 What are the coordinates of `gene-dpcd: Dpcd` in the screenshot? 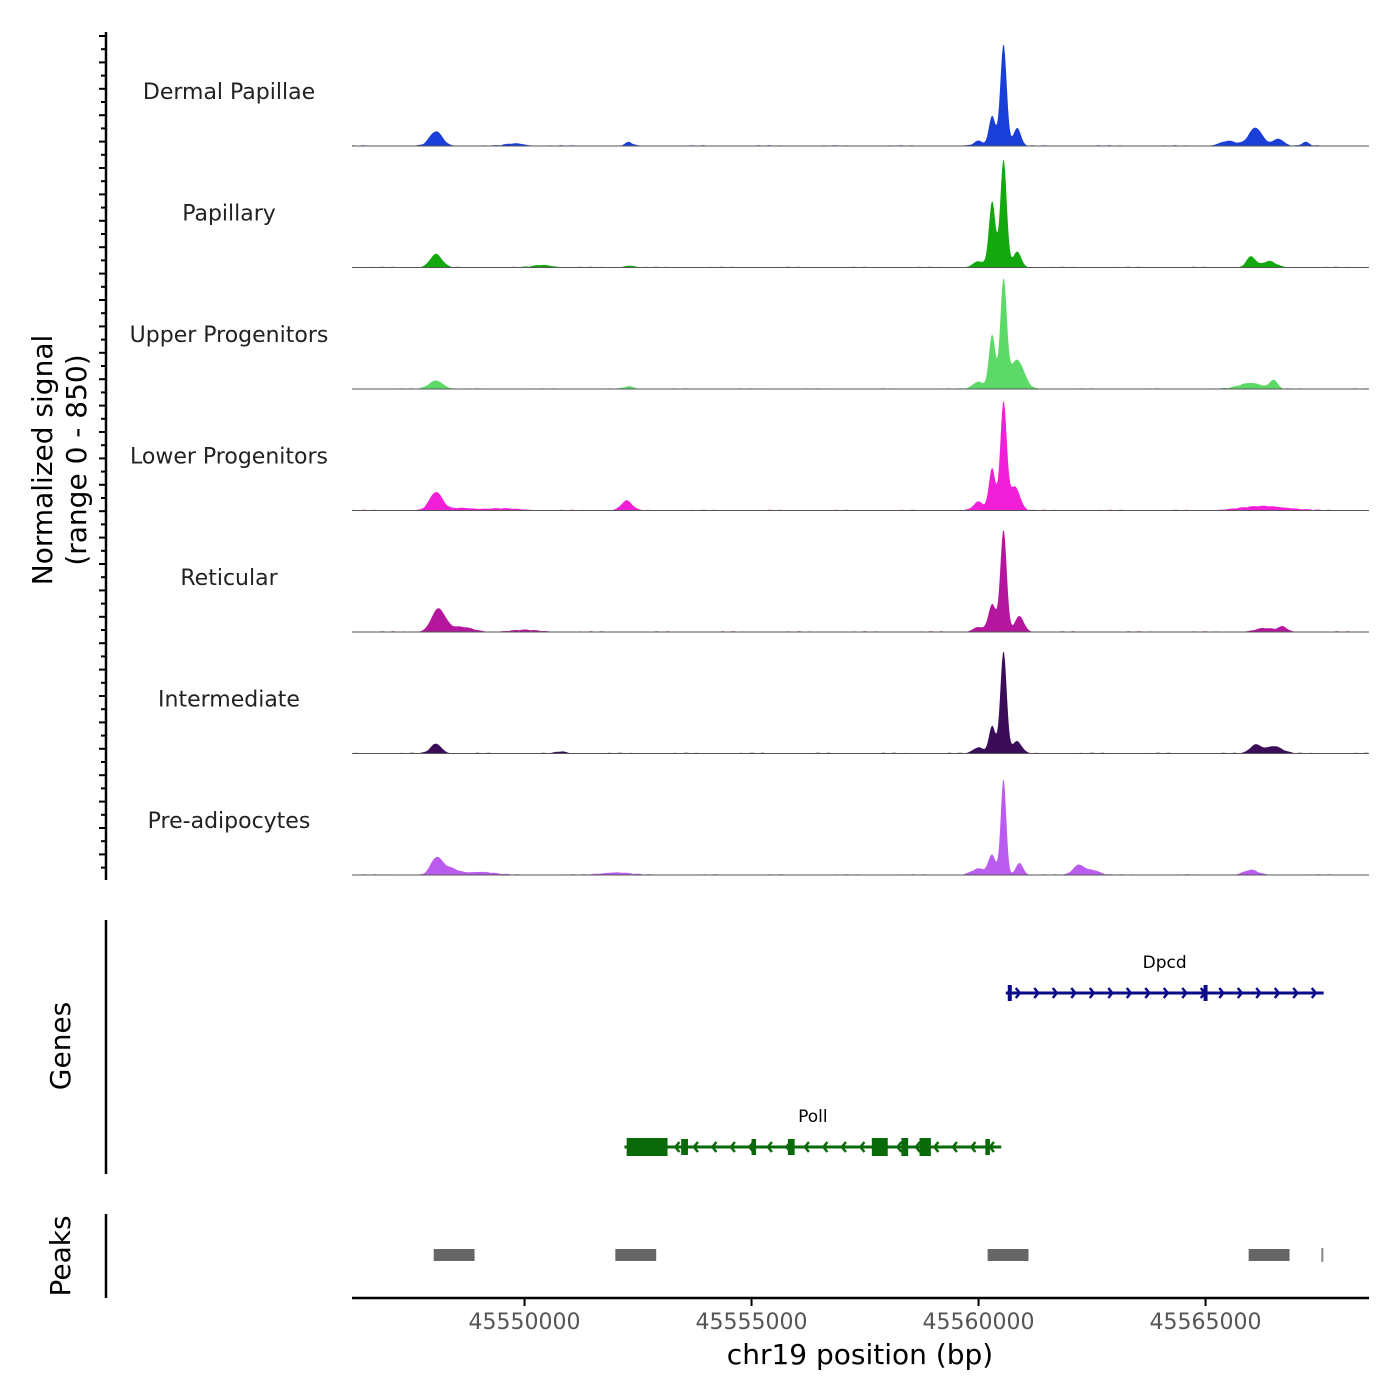 It's located at (1164, 977).